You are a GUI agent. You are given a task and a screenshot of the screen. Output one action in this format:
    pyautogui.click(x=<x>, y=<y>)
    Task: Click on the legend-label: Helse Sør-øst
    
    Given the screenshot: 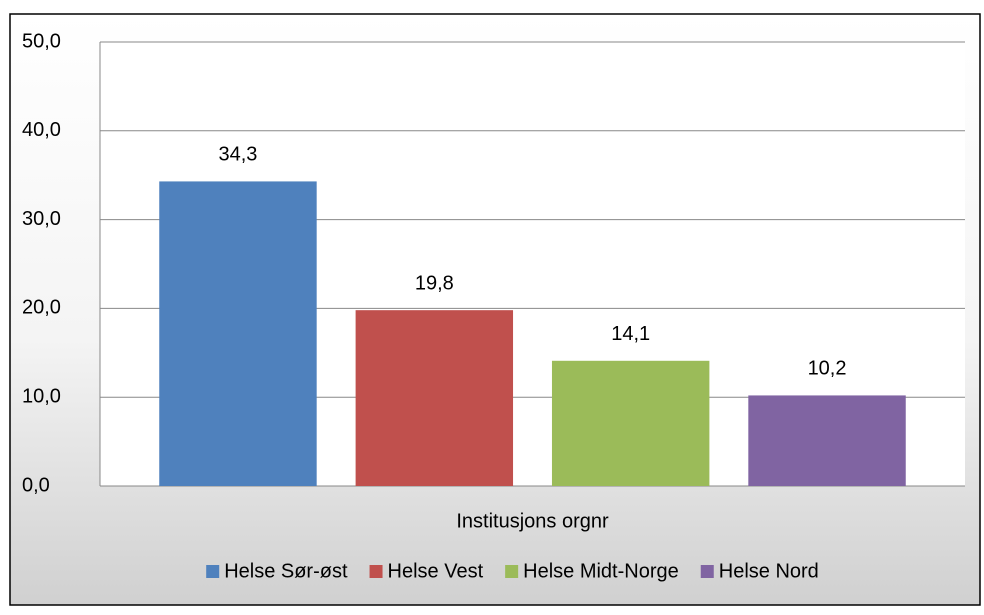 What is the action you would take?
    pyautogui.click(x=286, y=571)
    